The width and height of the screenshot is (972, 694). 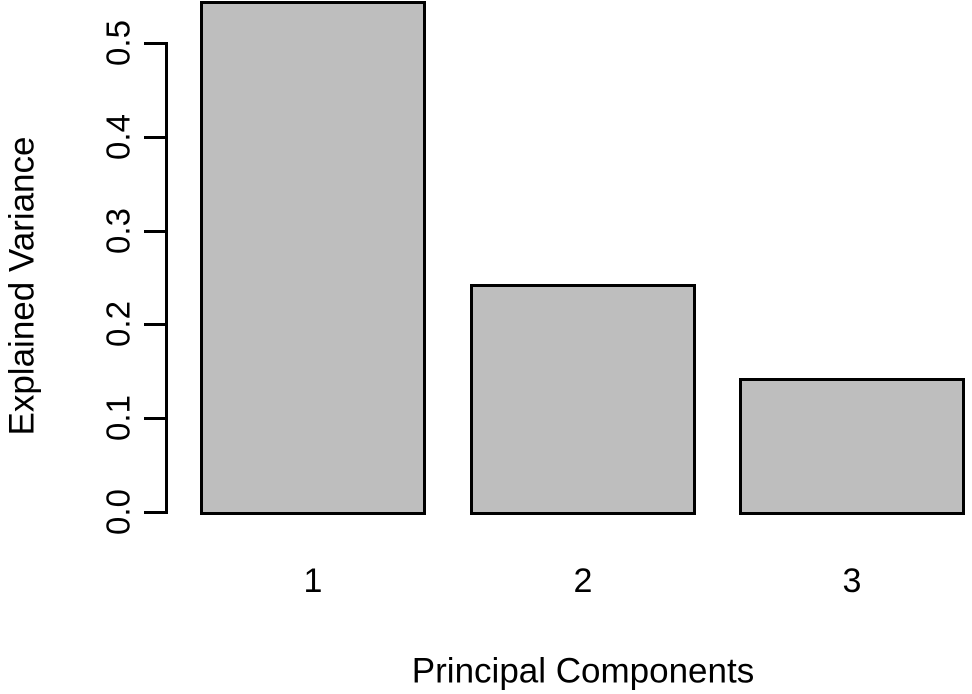 I want to click on y-axis-line, so click(x=166, y=278).